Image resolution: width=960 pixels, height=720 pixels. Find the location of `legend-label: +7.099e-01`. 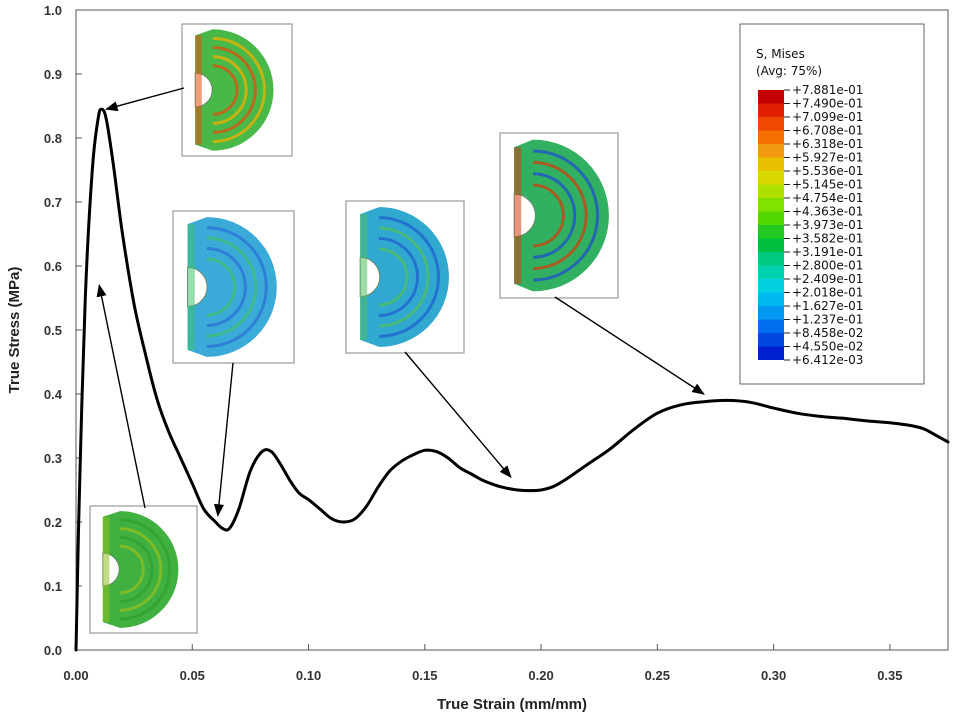

legend-label: +7.099e-01 is located at coordinates (827, 117).